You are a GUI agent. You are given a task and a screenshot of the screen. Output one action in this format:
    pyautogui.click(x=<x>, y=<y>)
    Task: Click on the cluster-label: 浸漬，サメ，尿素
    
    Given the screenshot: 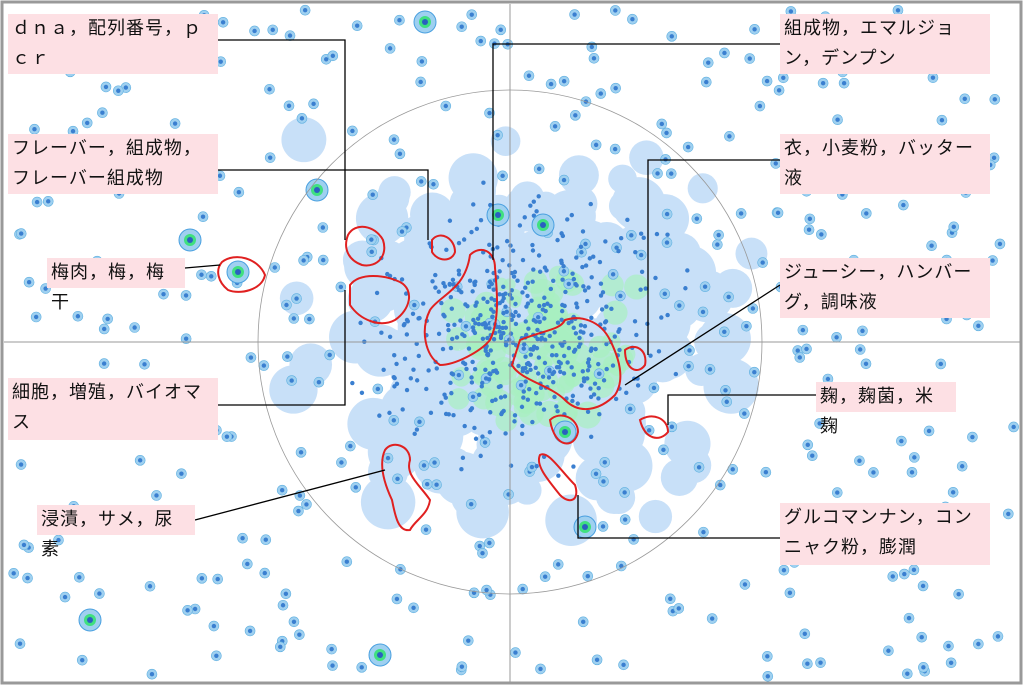 What is the action you would take?
    pyautogui.click(x=116, y=532)
    